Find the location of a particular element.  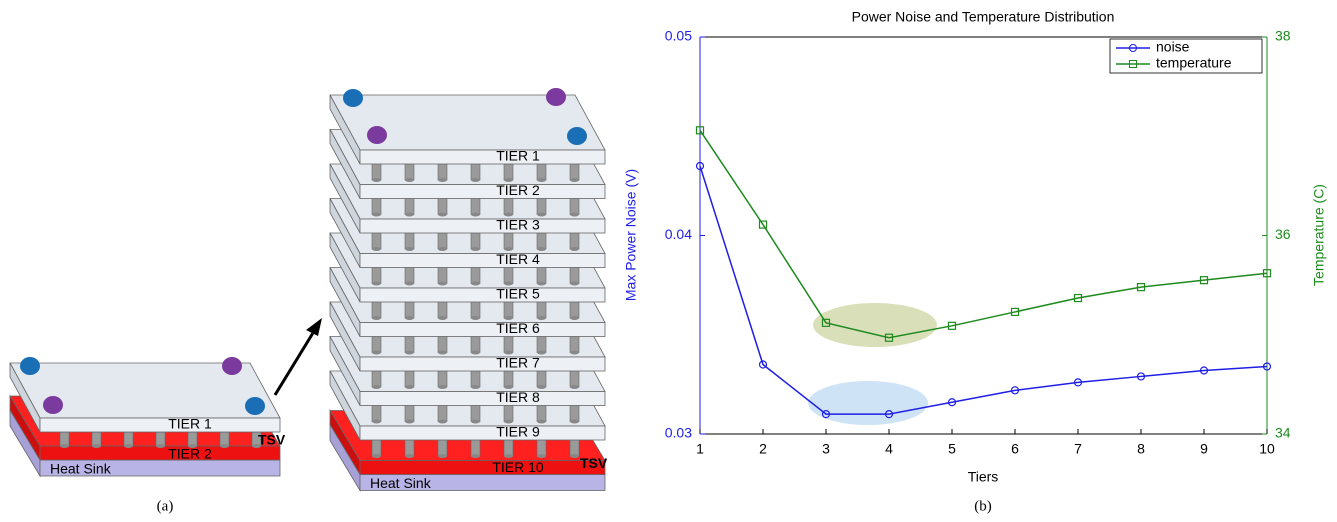

chart-title: Power Noise and Temperature Distribution is located at coordinates (983, 17).